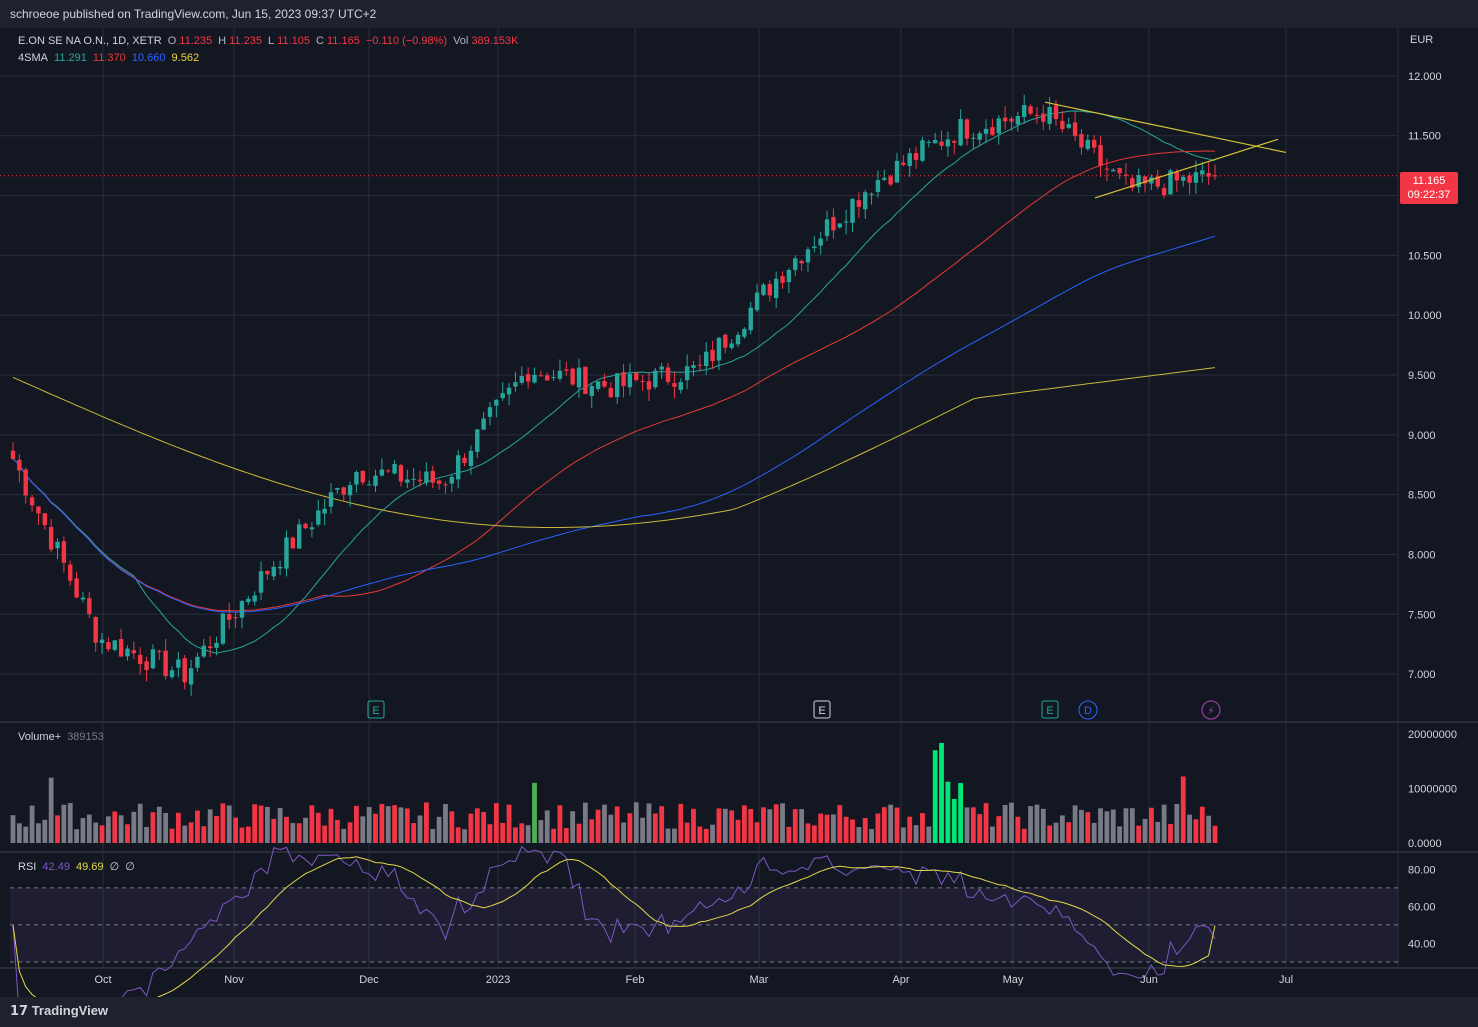  Describe the element at coordinates (461, 41) in the screenshot. I see `vol-label: Vol` at that location.